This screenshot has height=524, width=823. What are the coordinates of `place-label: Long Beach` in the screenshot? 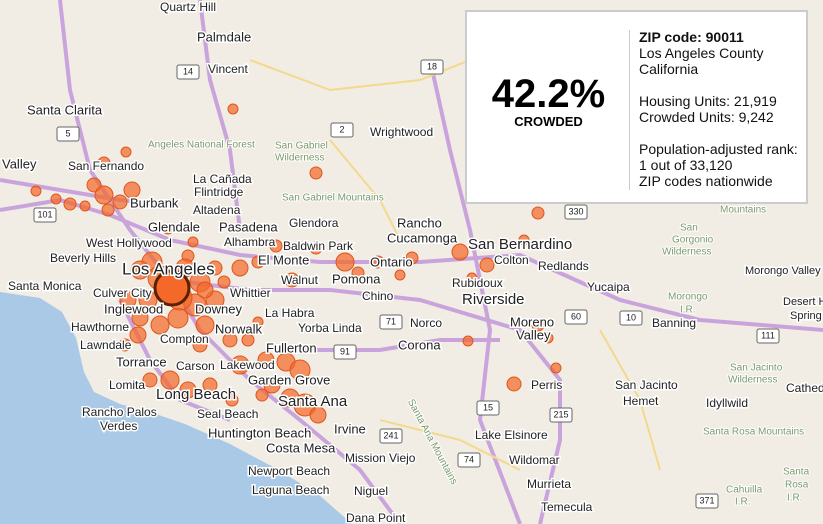 It's located at (196, 394).